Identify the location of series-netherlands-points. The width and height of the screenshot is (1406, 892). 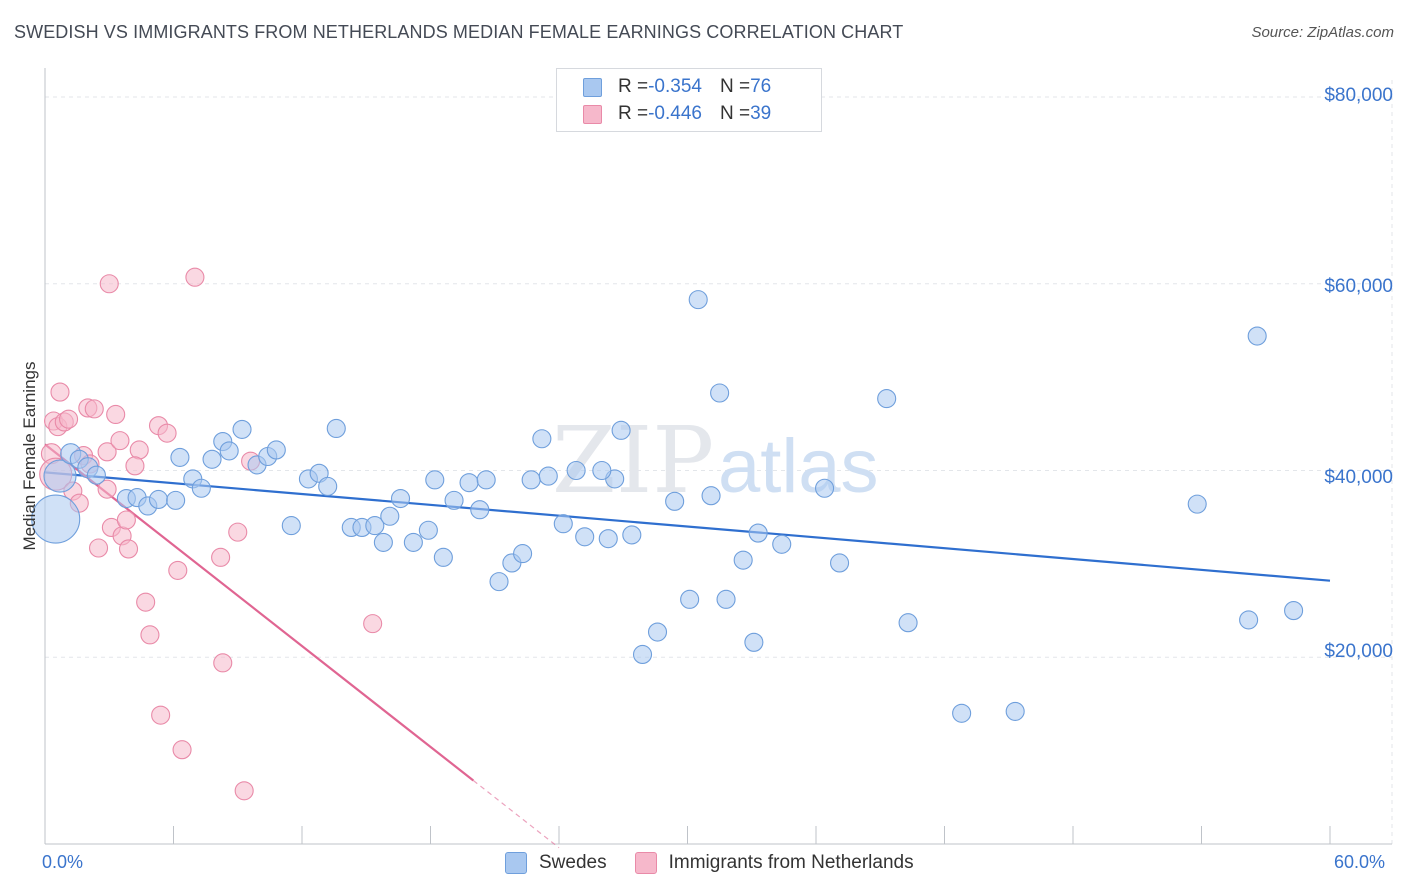
(211, 534).